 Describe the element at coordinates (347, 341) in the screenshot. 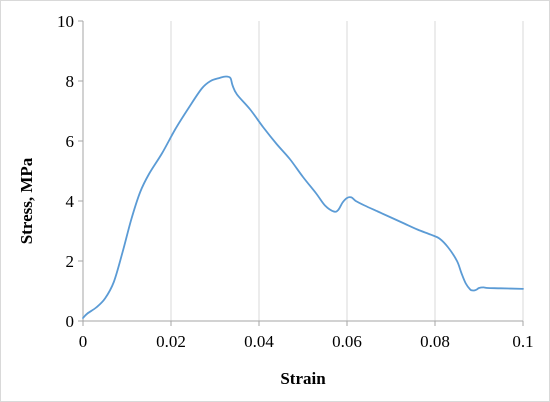

I see `x-tick-label: 0.06` at that location.